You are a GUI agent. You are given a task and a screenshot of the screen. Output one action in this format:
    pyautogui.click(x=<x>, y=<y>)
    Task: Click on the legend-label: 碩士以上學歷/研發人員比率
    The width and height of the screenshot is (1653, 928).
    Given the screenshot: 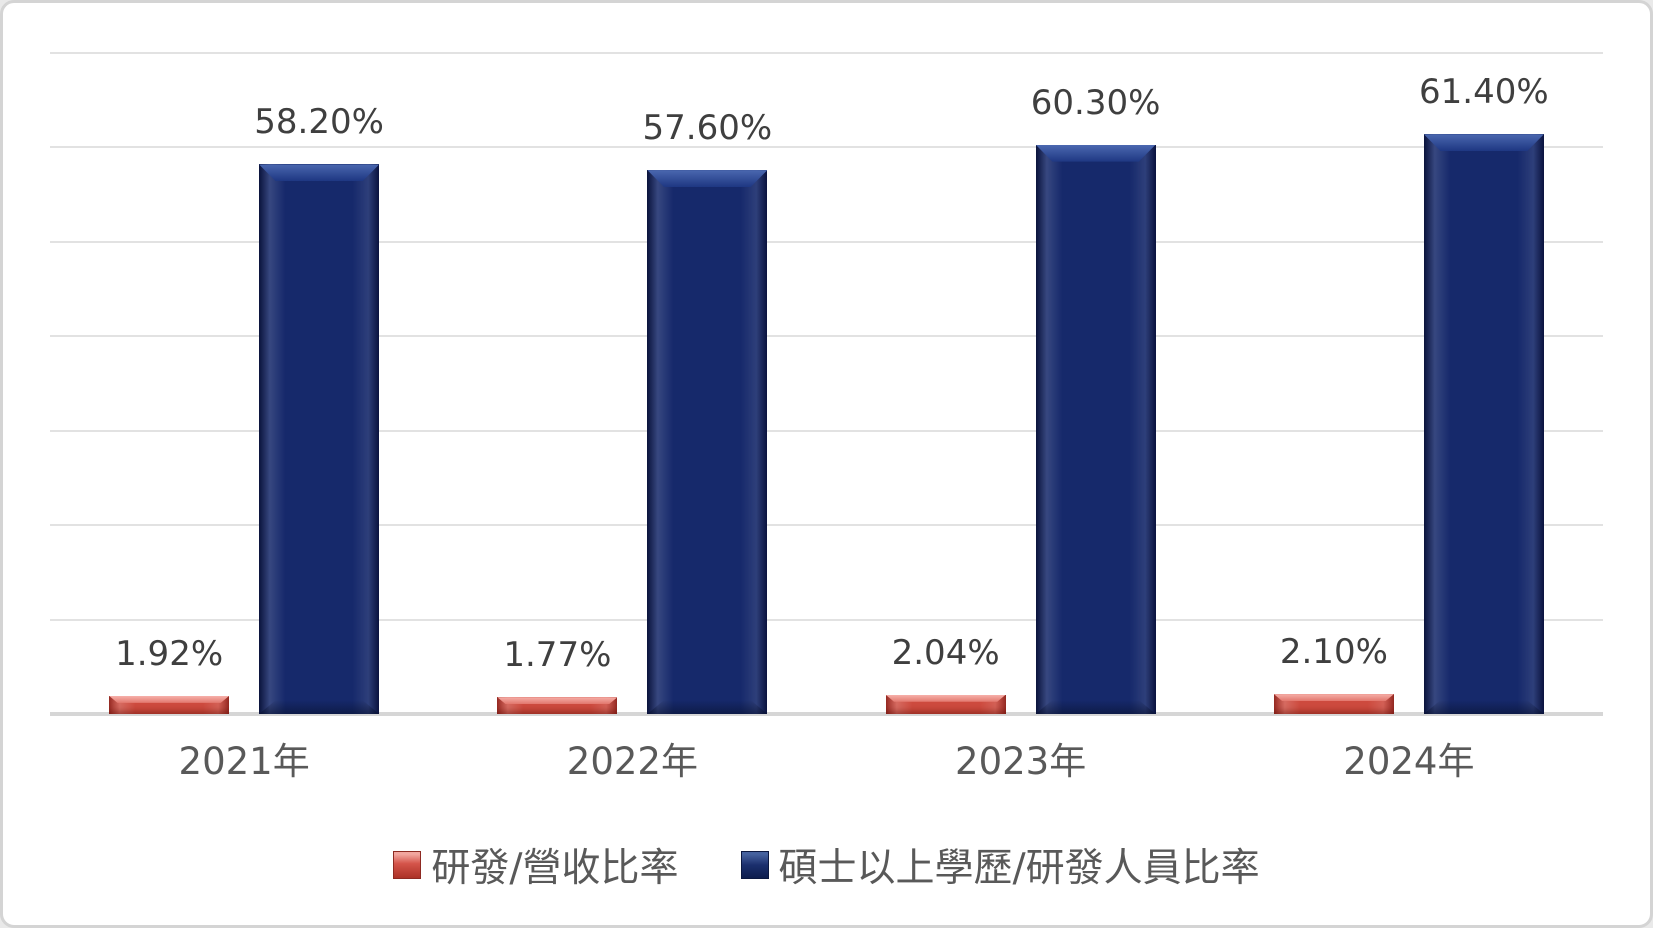 What is the action you would take?
    pyautogui.click(x=1019, y=868)
    